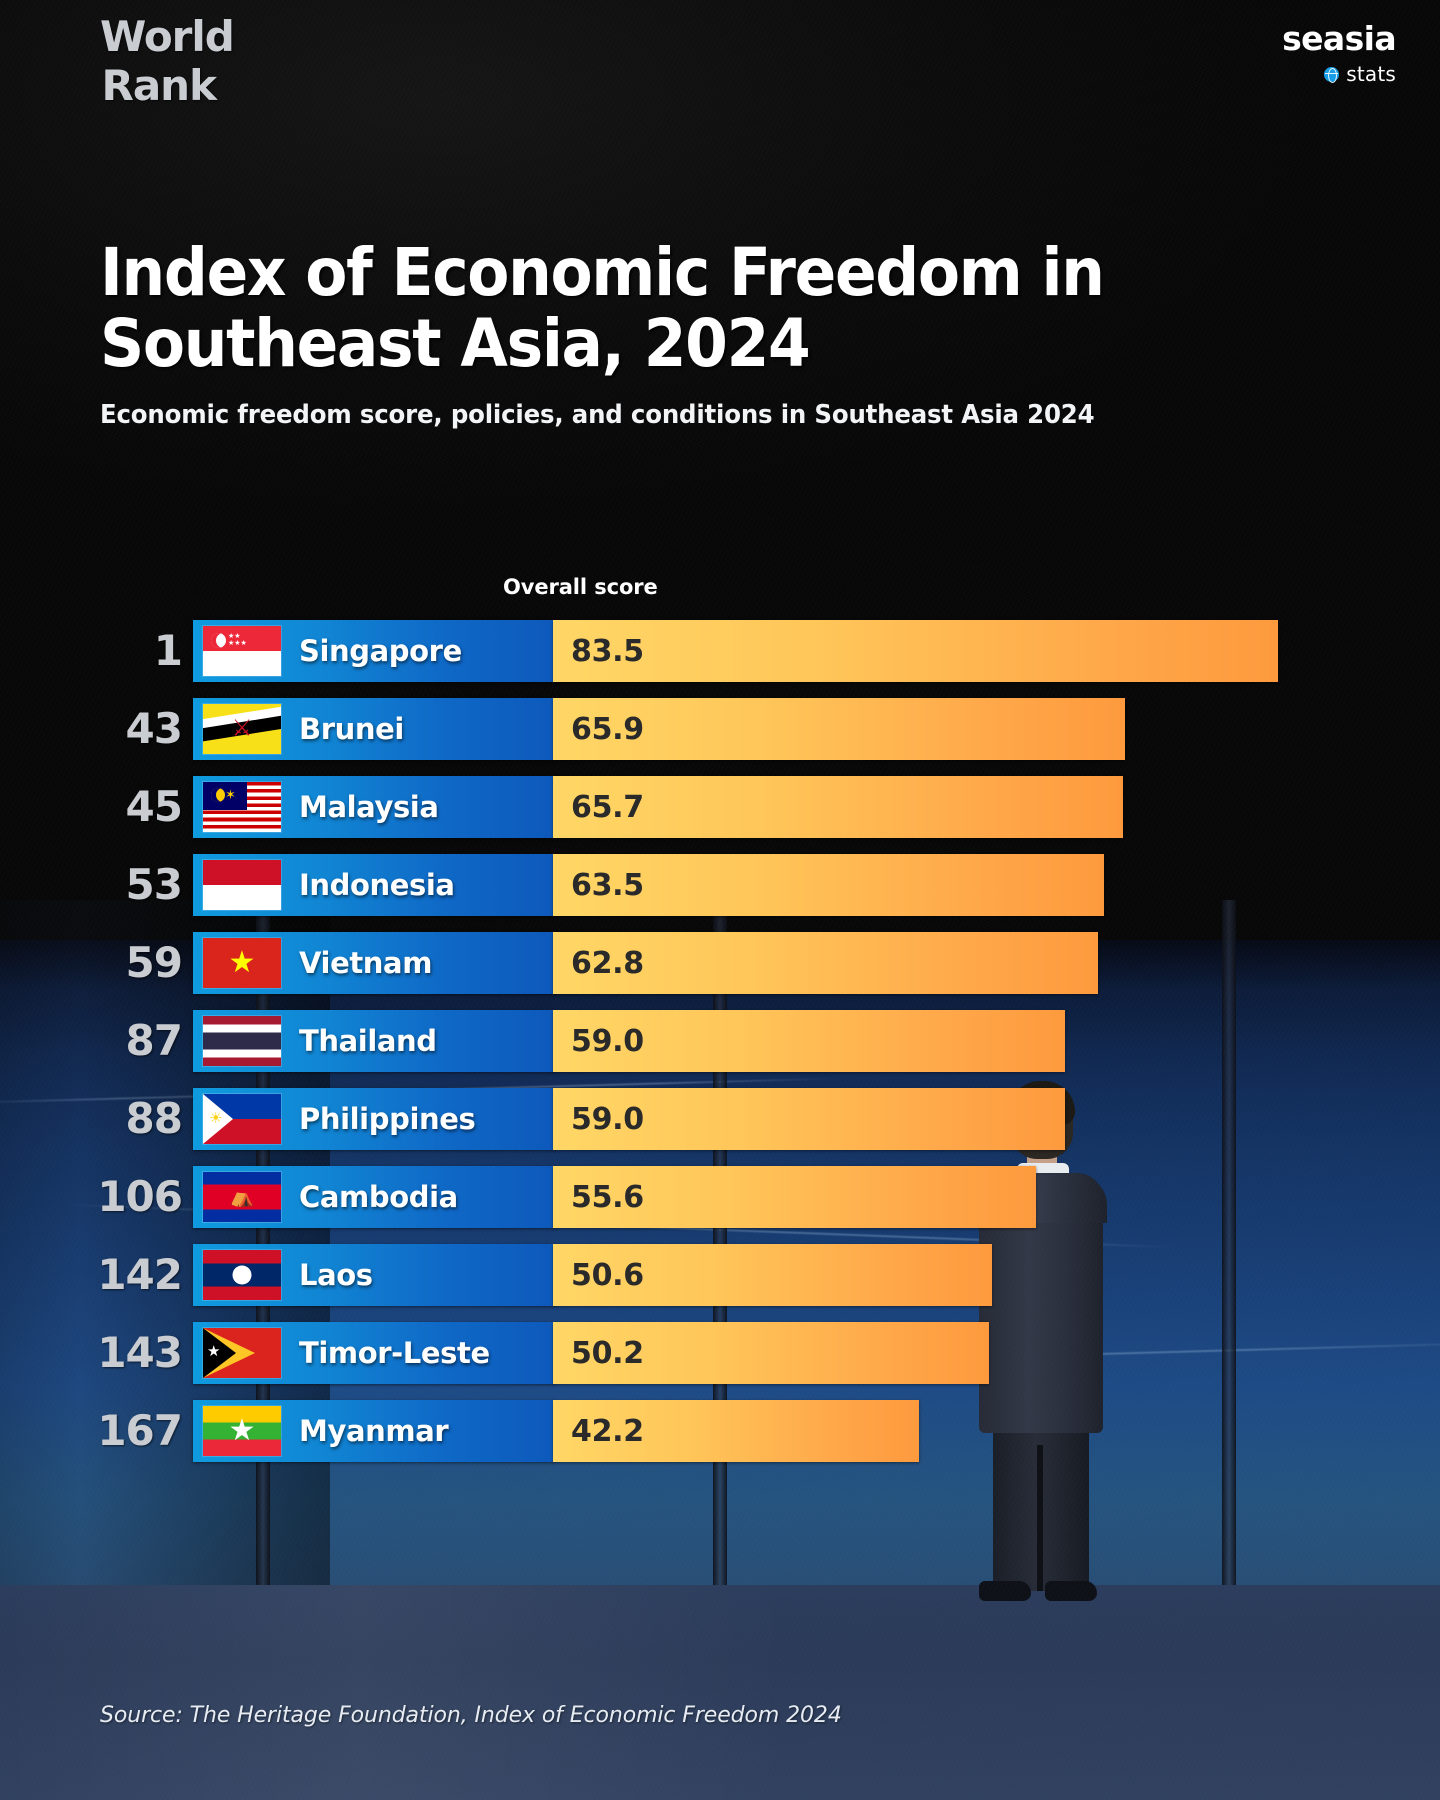 This screenshot has width=1440, height=1800. I want to click on row-country-name: Malaysia, so click(369, 807).